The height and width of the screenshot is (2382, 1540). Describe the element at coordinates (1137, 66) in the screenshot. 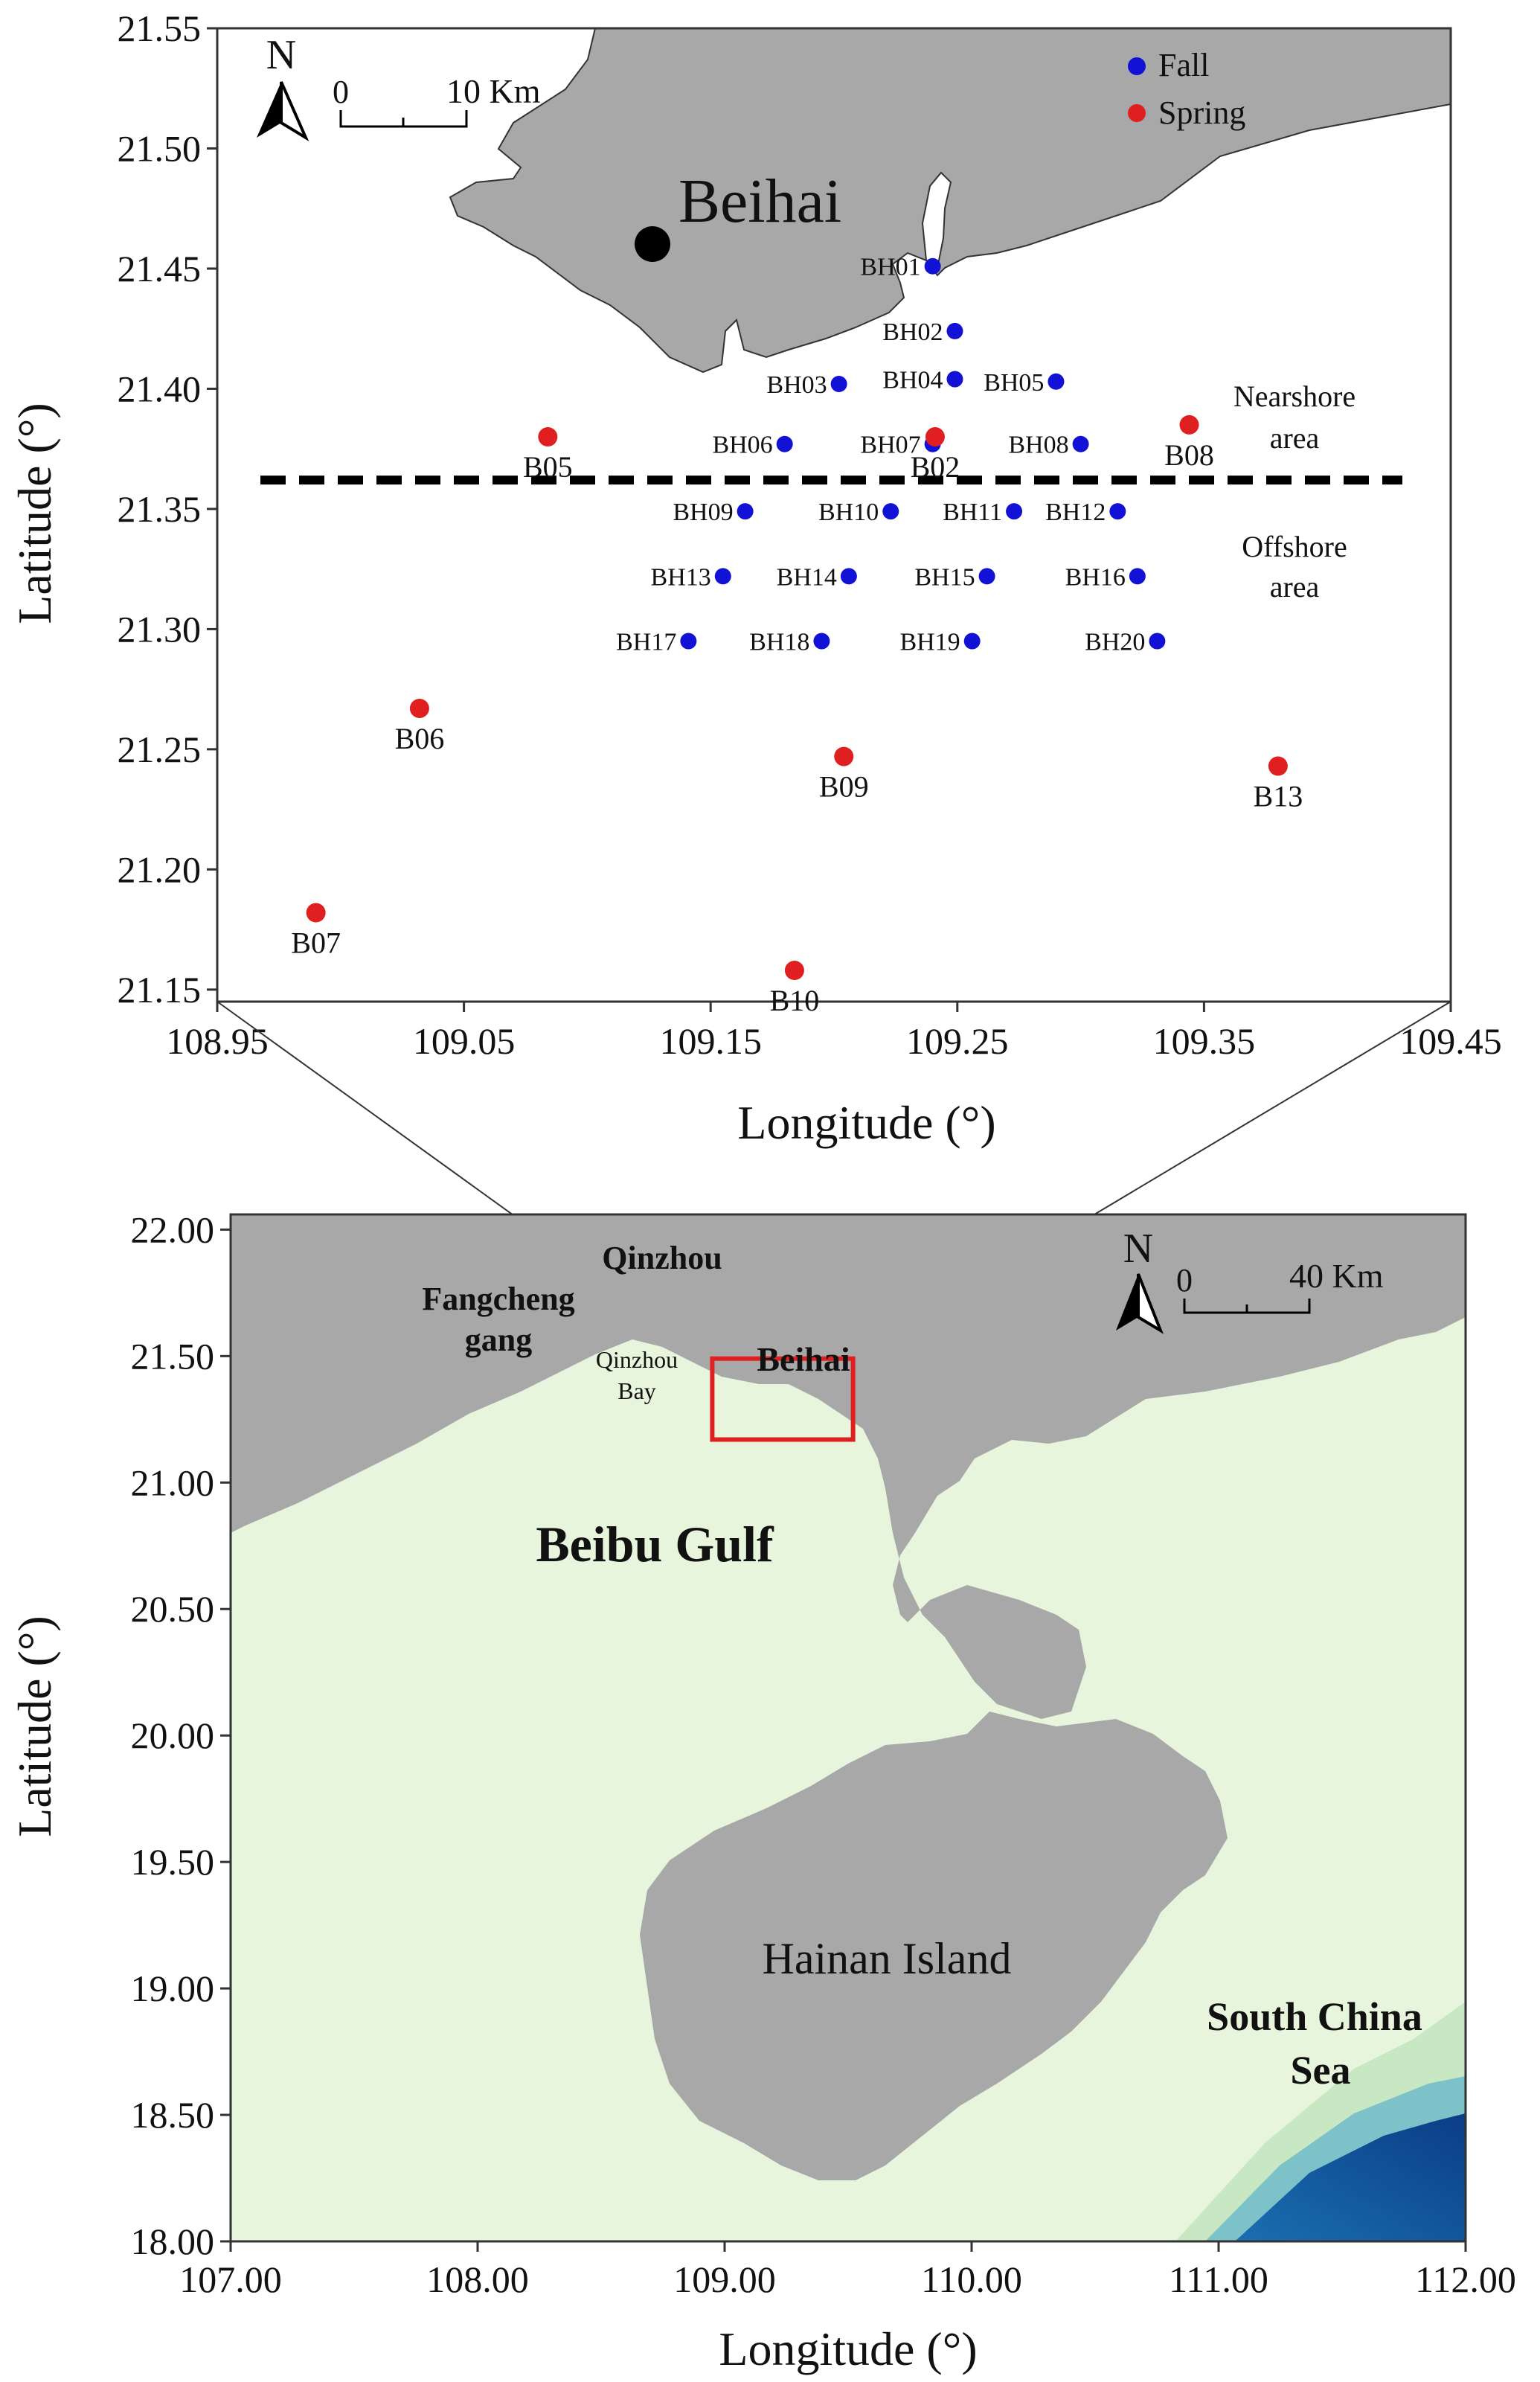

I see `legend-fall-marker` at that location.